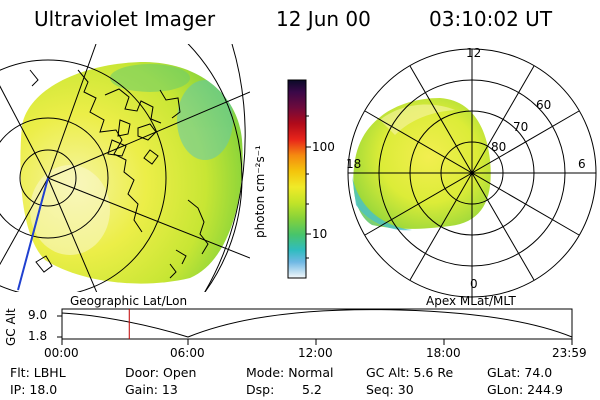 This screenshot has width=600, height=400. What do you see at coordinates (290, 372) in the screenshot?
I see `info-mode: Mode: Normal` at bounding box center [290, 372].